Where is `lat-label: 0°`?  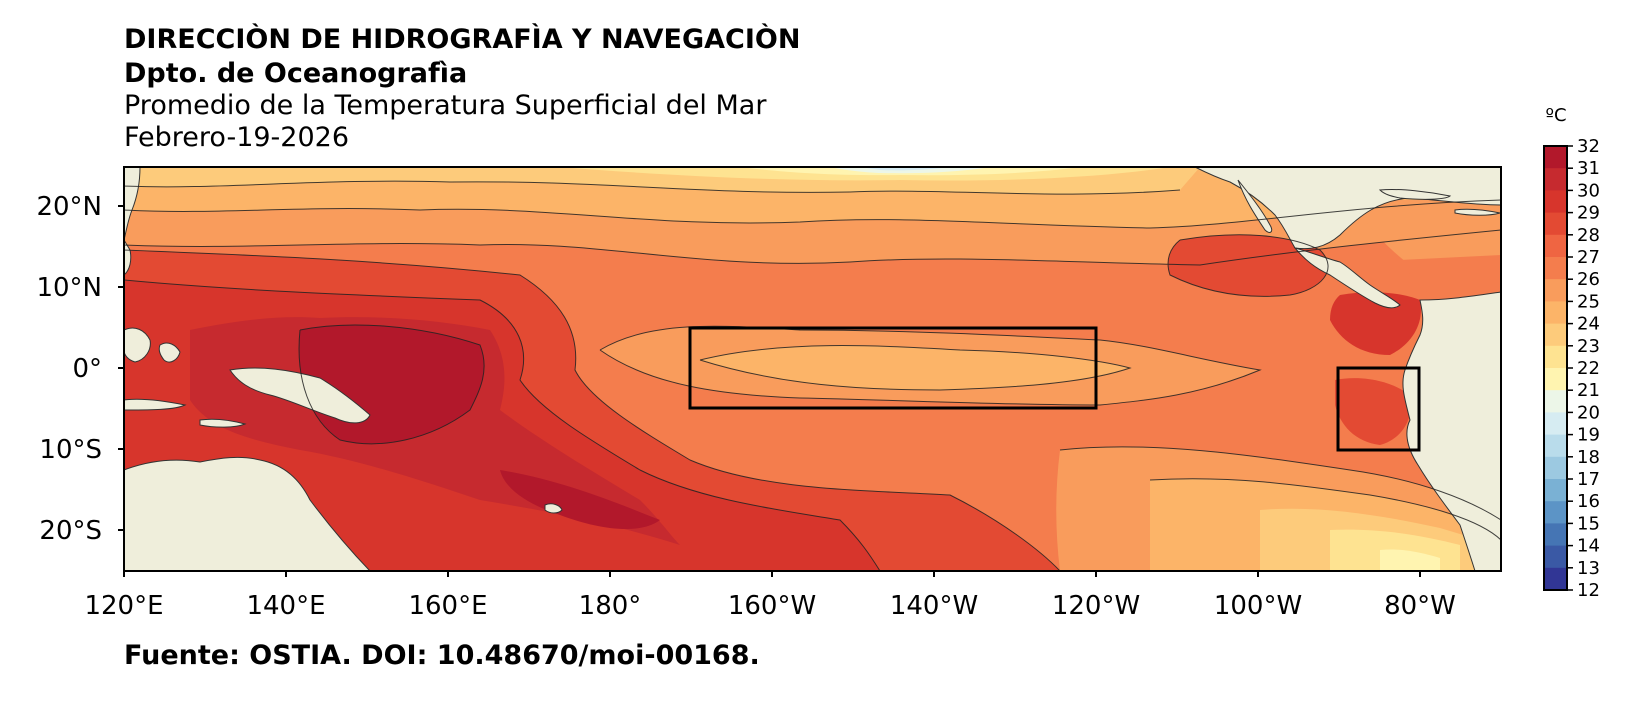 lat-label: 0° is located at coordinates (87, 369).